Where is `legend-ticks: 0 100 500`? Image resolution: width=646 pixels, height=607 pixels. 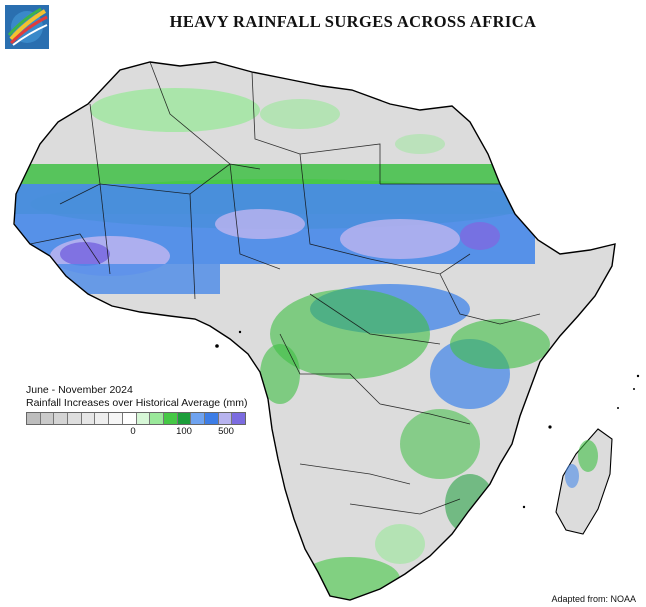 legend-ticks: 0 100 500 is located at coordinates (136, 431).